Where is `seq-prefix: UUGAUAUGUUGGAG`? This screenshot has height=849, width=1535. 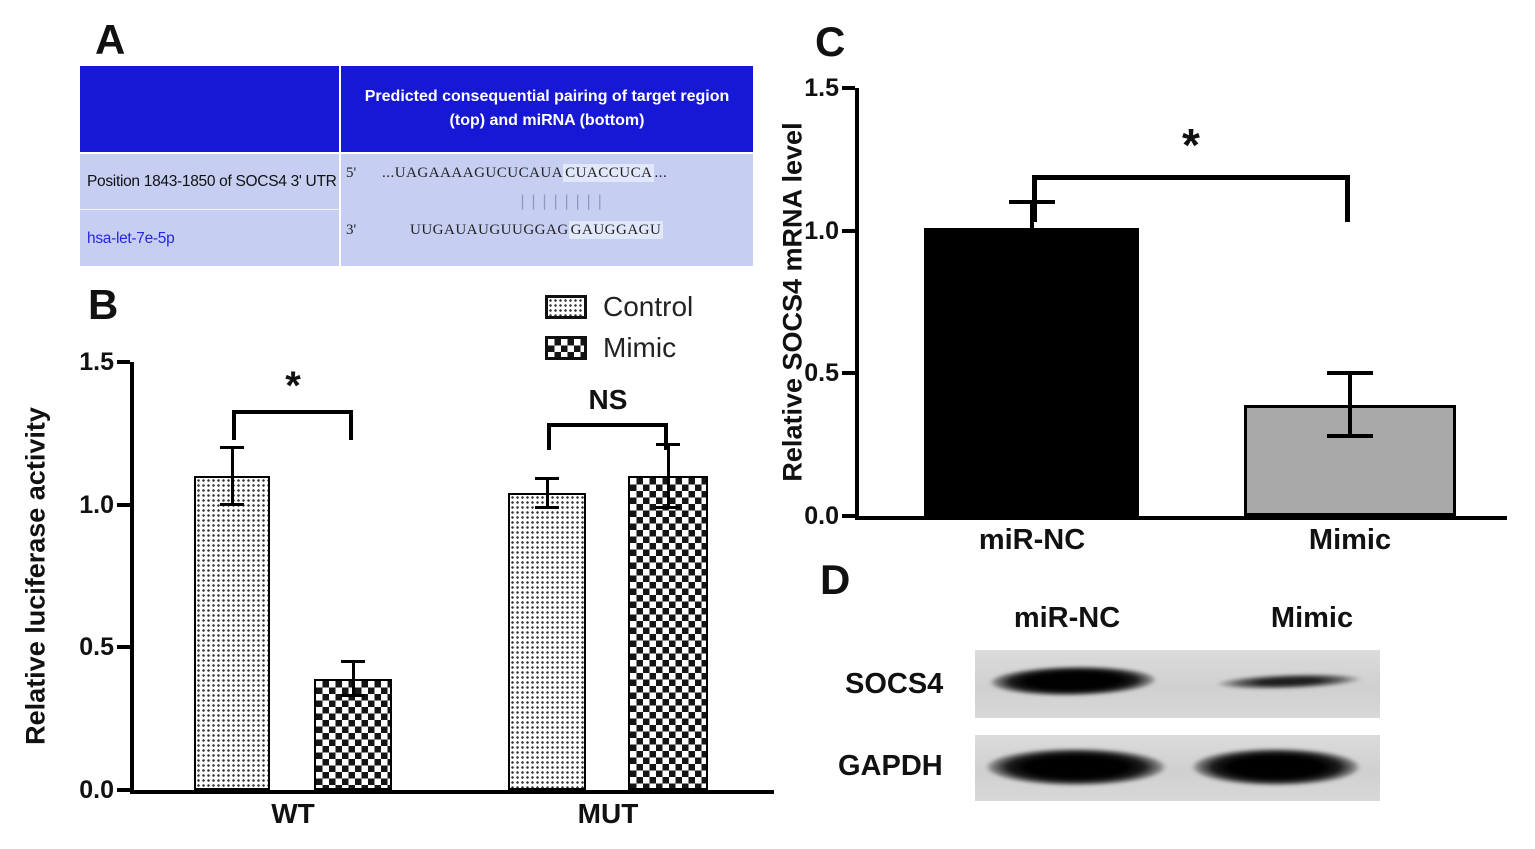 seq-prefix: UUGAUAUGUUGGAG is located at coordinates (489, 230).